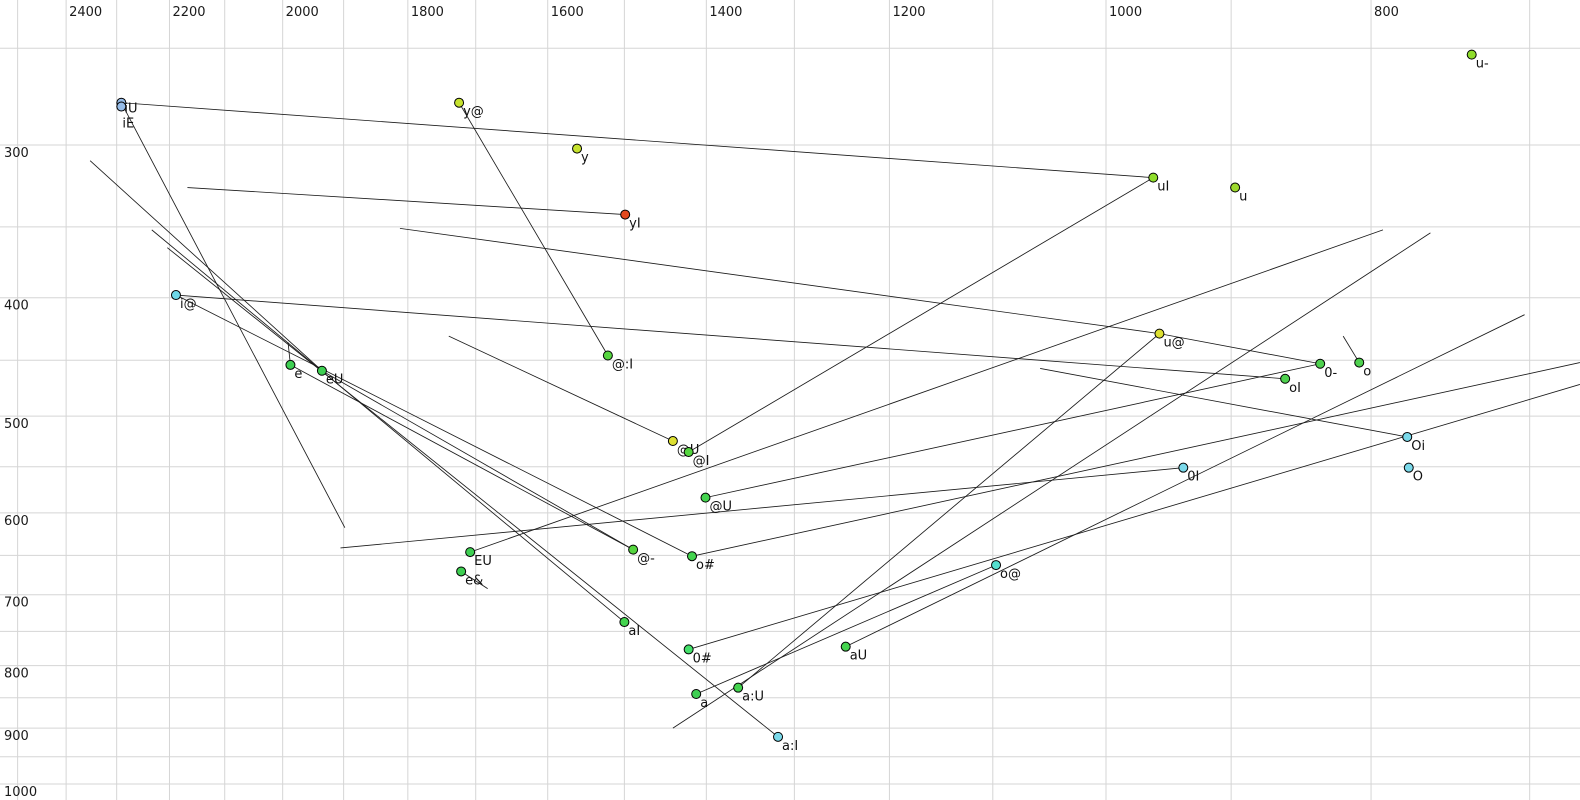 The width and height of the screenshot is (1580, 800). What do you see at coordinates (298, 374) in the screenshot?
I see `vowel-point-label: e` at bounding box center [298, 374].